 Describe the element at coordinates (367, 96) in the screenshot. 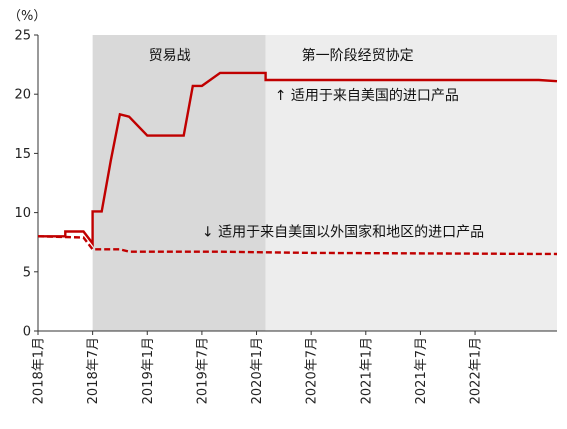

I see `series-annotation-1: ↑ 适用于来自美国的进口产品` at that location.